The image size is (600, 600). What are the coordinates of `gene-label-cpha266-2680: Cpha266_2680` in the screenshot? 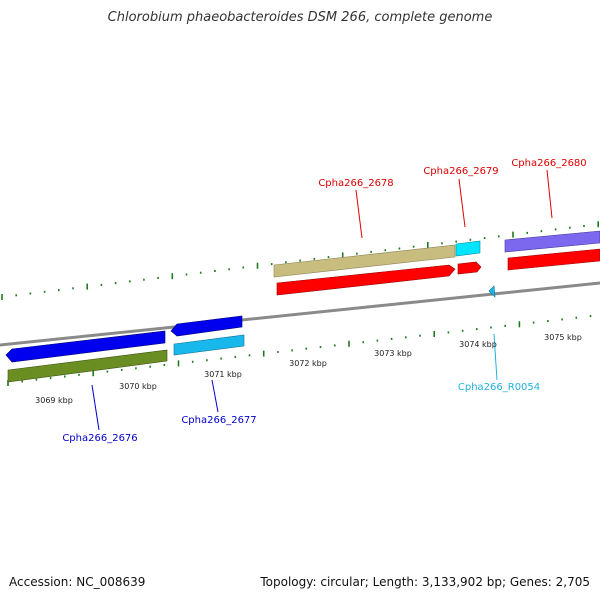 It's located at (548, 163).